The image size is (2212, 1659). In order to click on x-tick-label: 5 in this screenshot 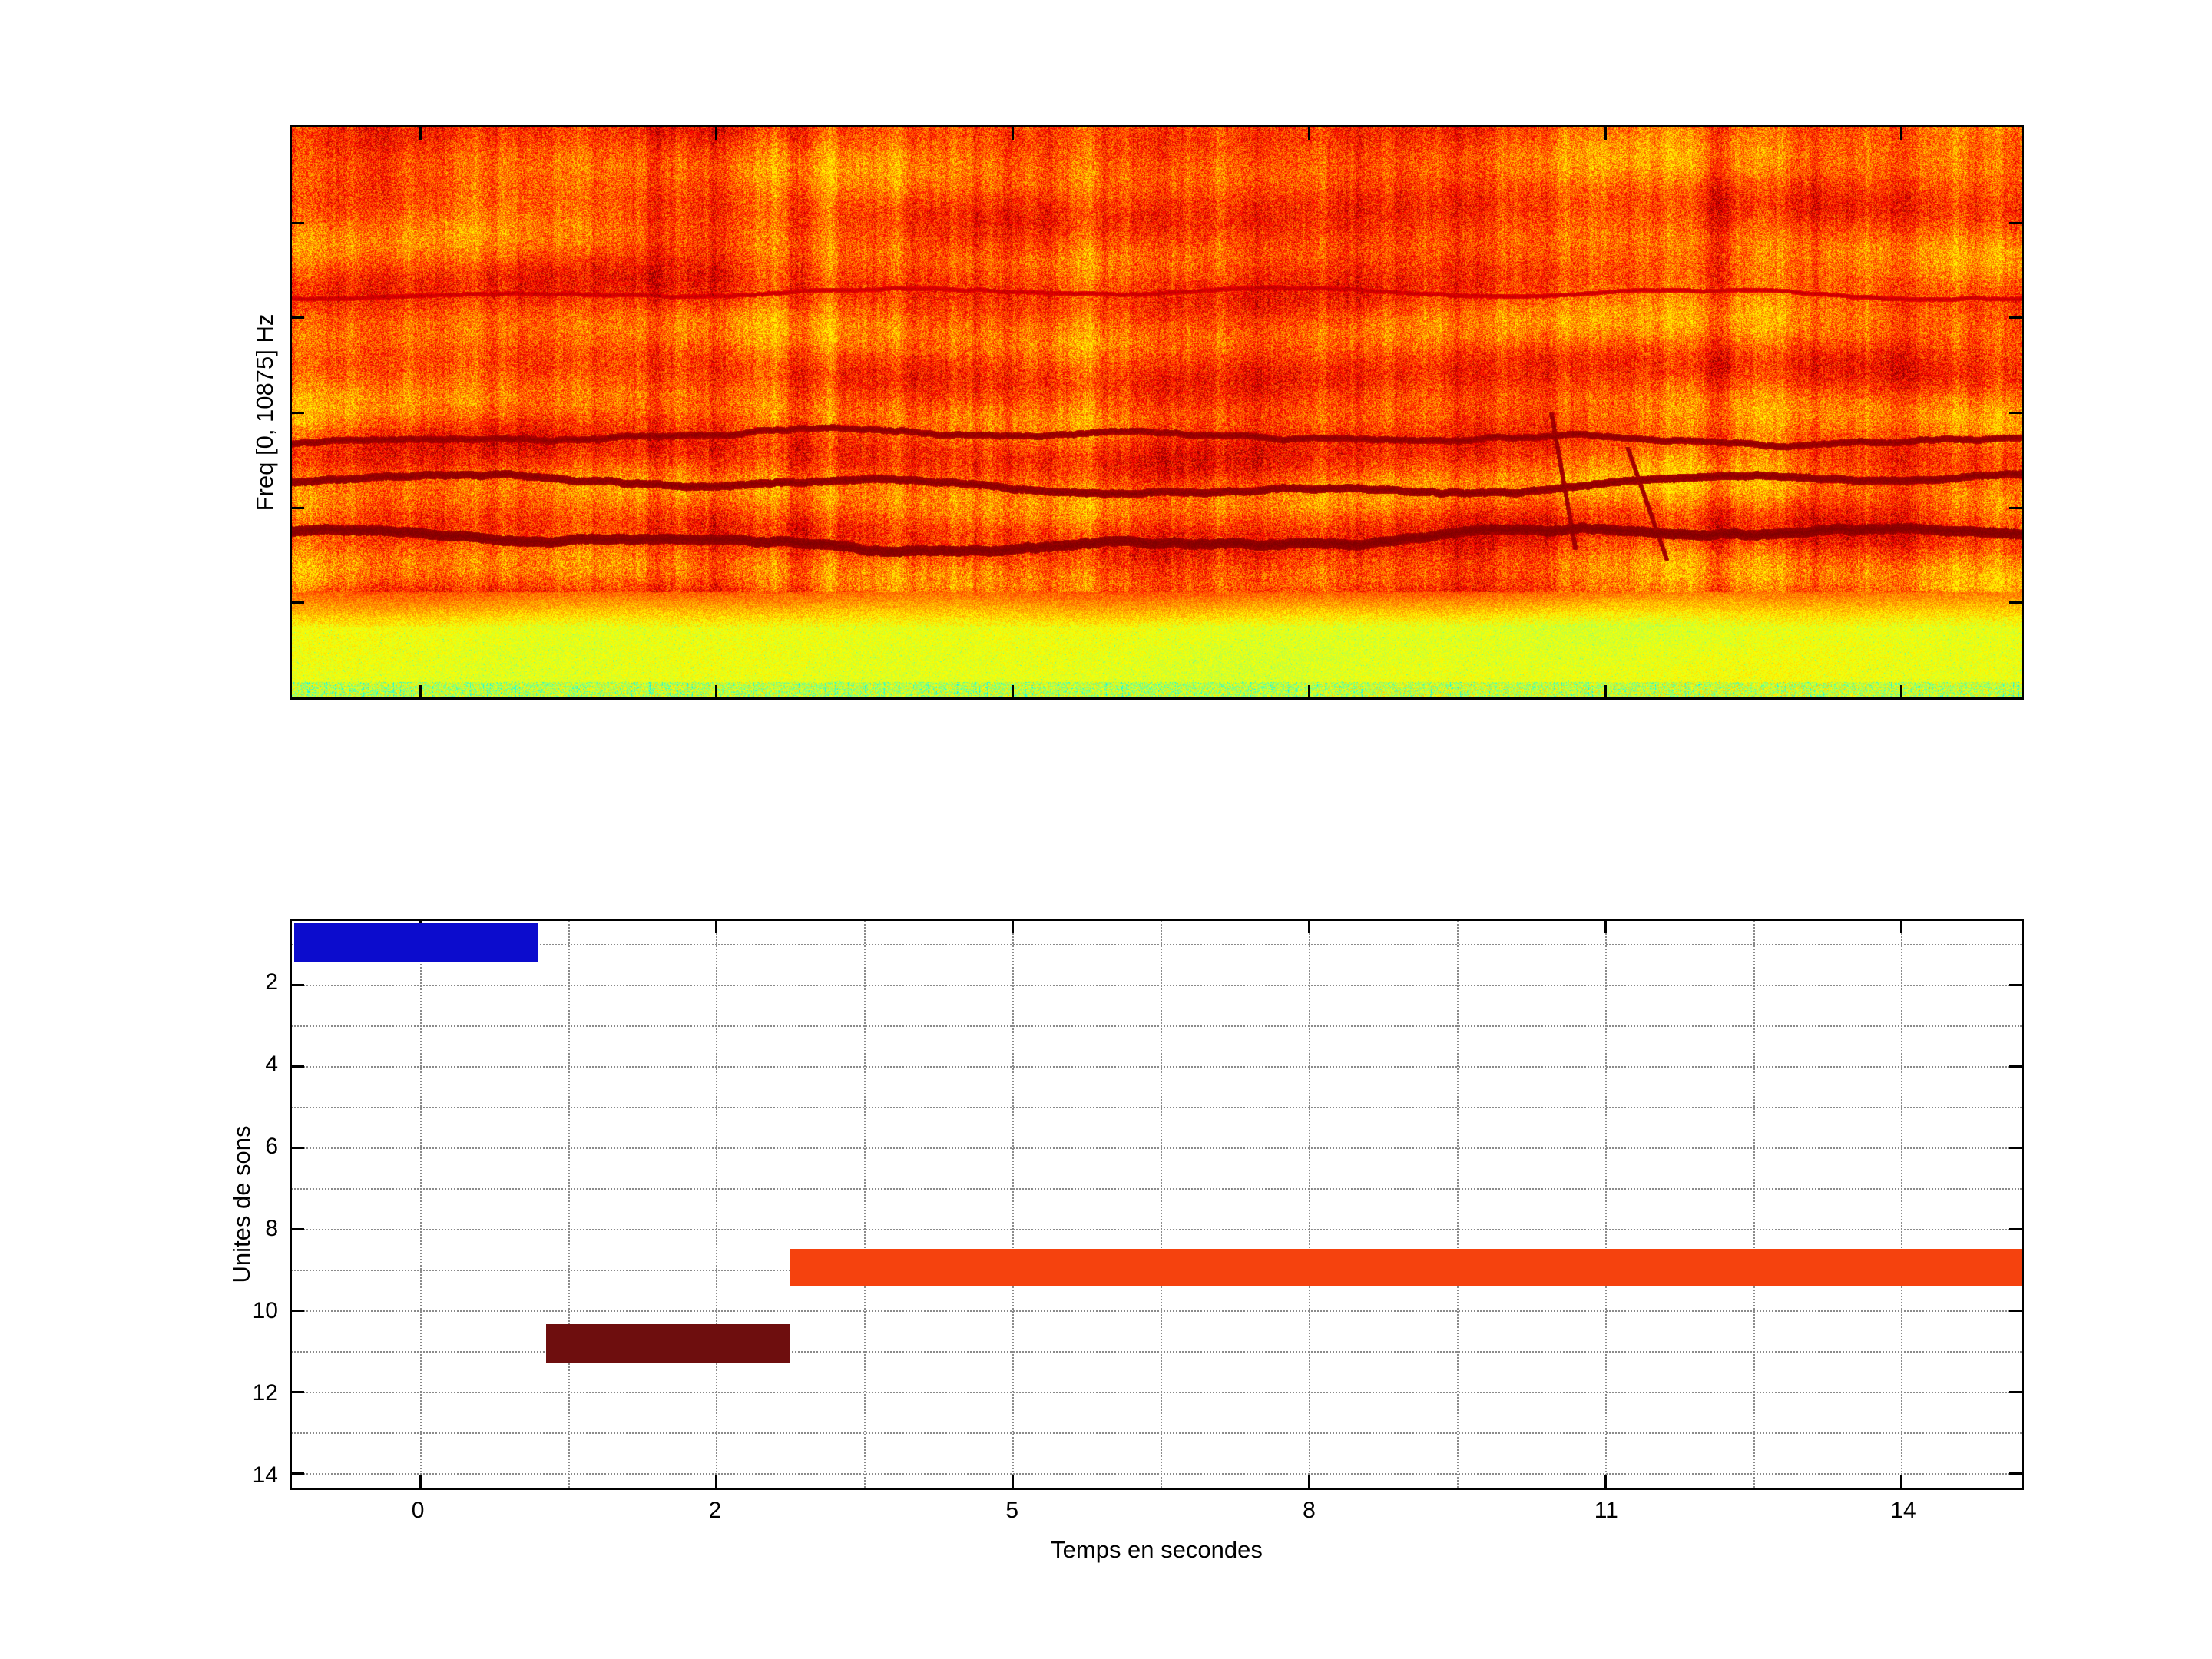, I will do `click(1012, 1510)`.